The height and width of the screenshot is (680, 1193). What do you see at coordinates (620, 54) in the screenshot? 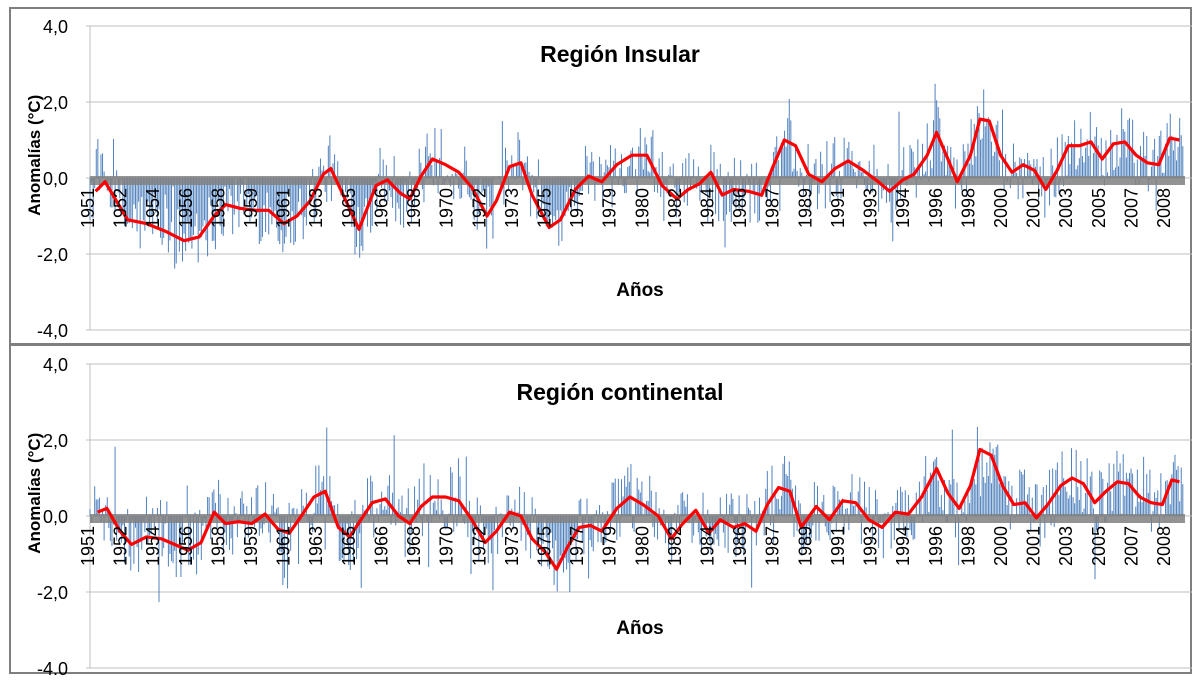
I see `chart-title: Región Insular` at bounding box center [620, 54].